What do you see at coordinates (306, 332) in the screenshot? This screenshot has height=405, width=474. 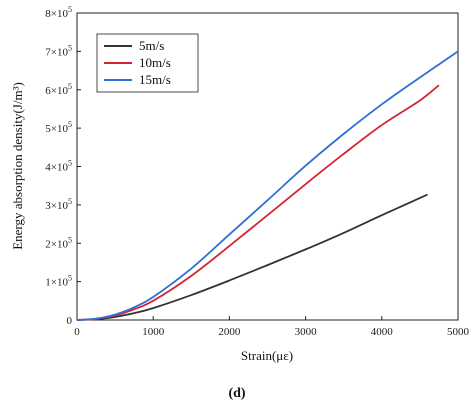 I see `x-tick-label: 3000` at bounding box center [306, 332].